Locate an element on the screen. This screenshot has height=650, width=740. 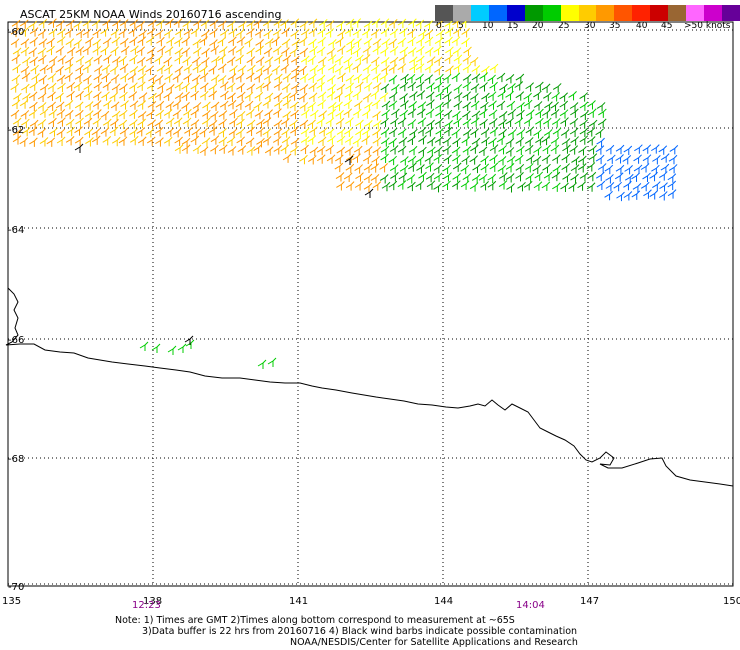
scale-label: 5 is located at coordinates (461, 26).